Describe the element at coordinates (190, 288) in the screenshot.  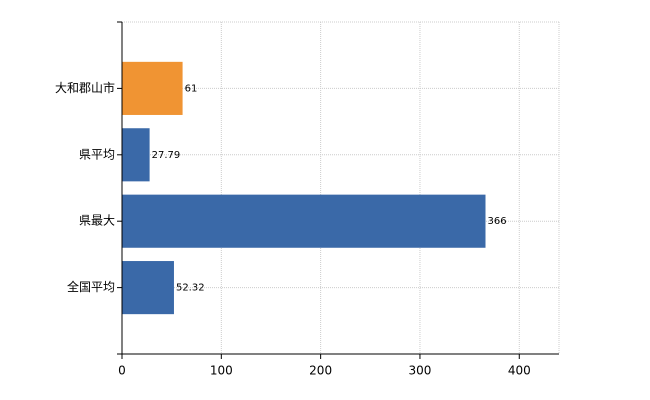
I see `data-label: 52.32` at that location.